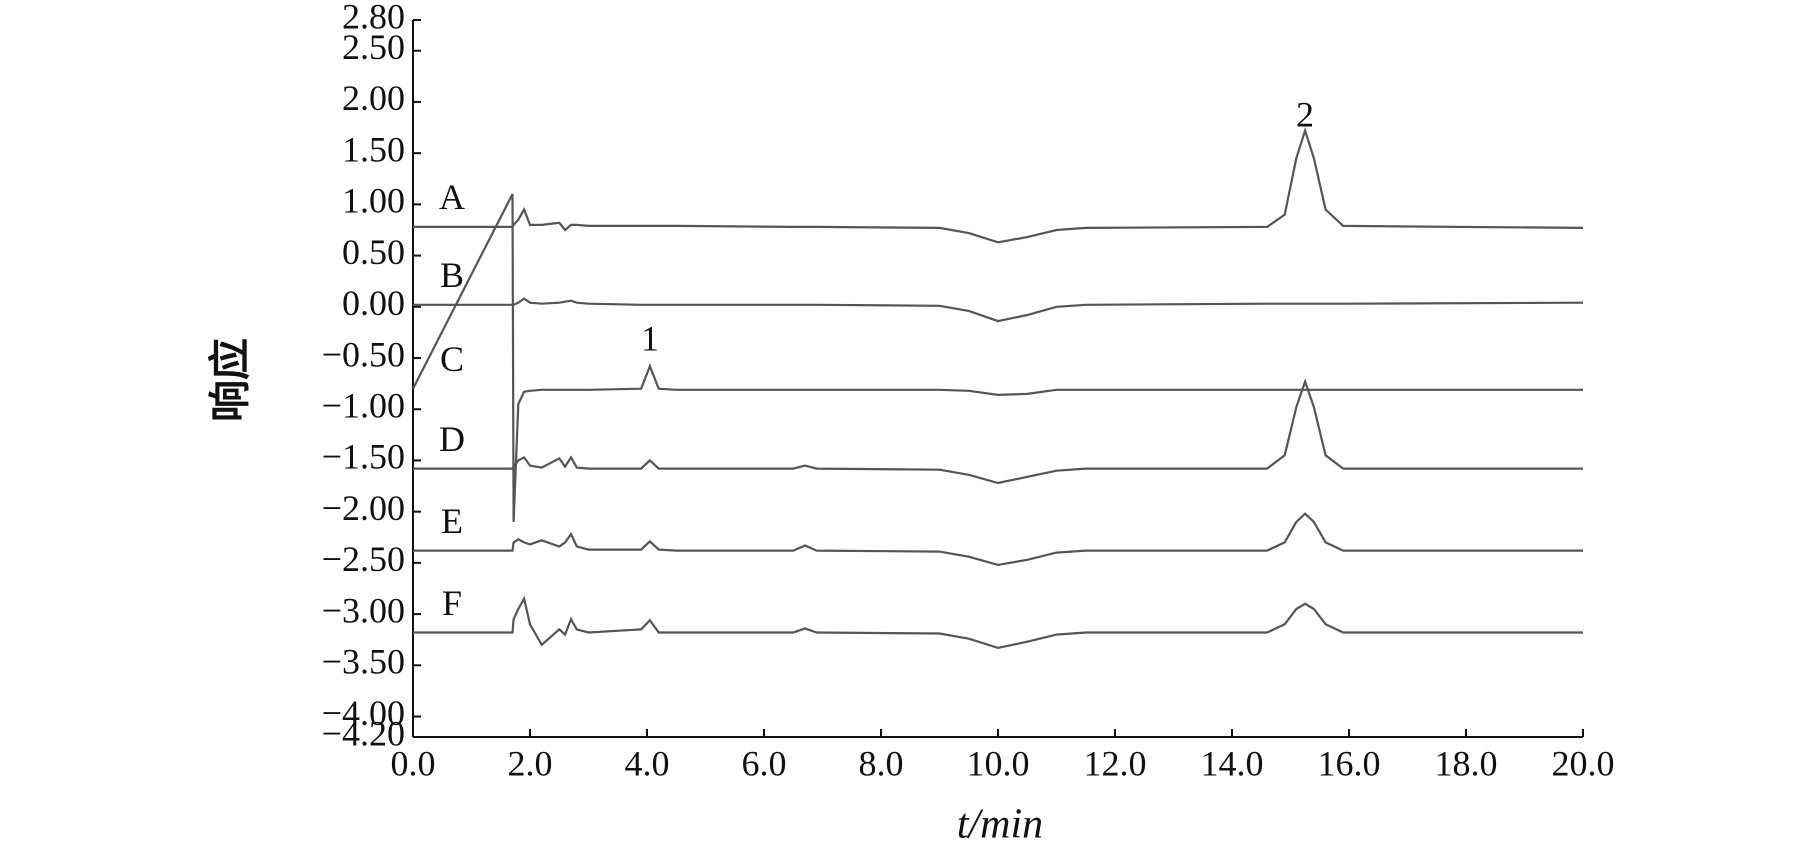 Image resolution: width=1819 pixels, height=850 pixels. What do you see at coordinates (1000, 825) in the screenshot?
I see `x-axis-label: t/min` at bounding box center [1000, 825].